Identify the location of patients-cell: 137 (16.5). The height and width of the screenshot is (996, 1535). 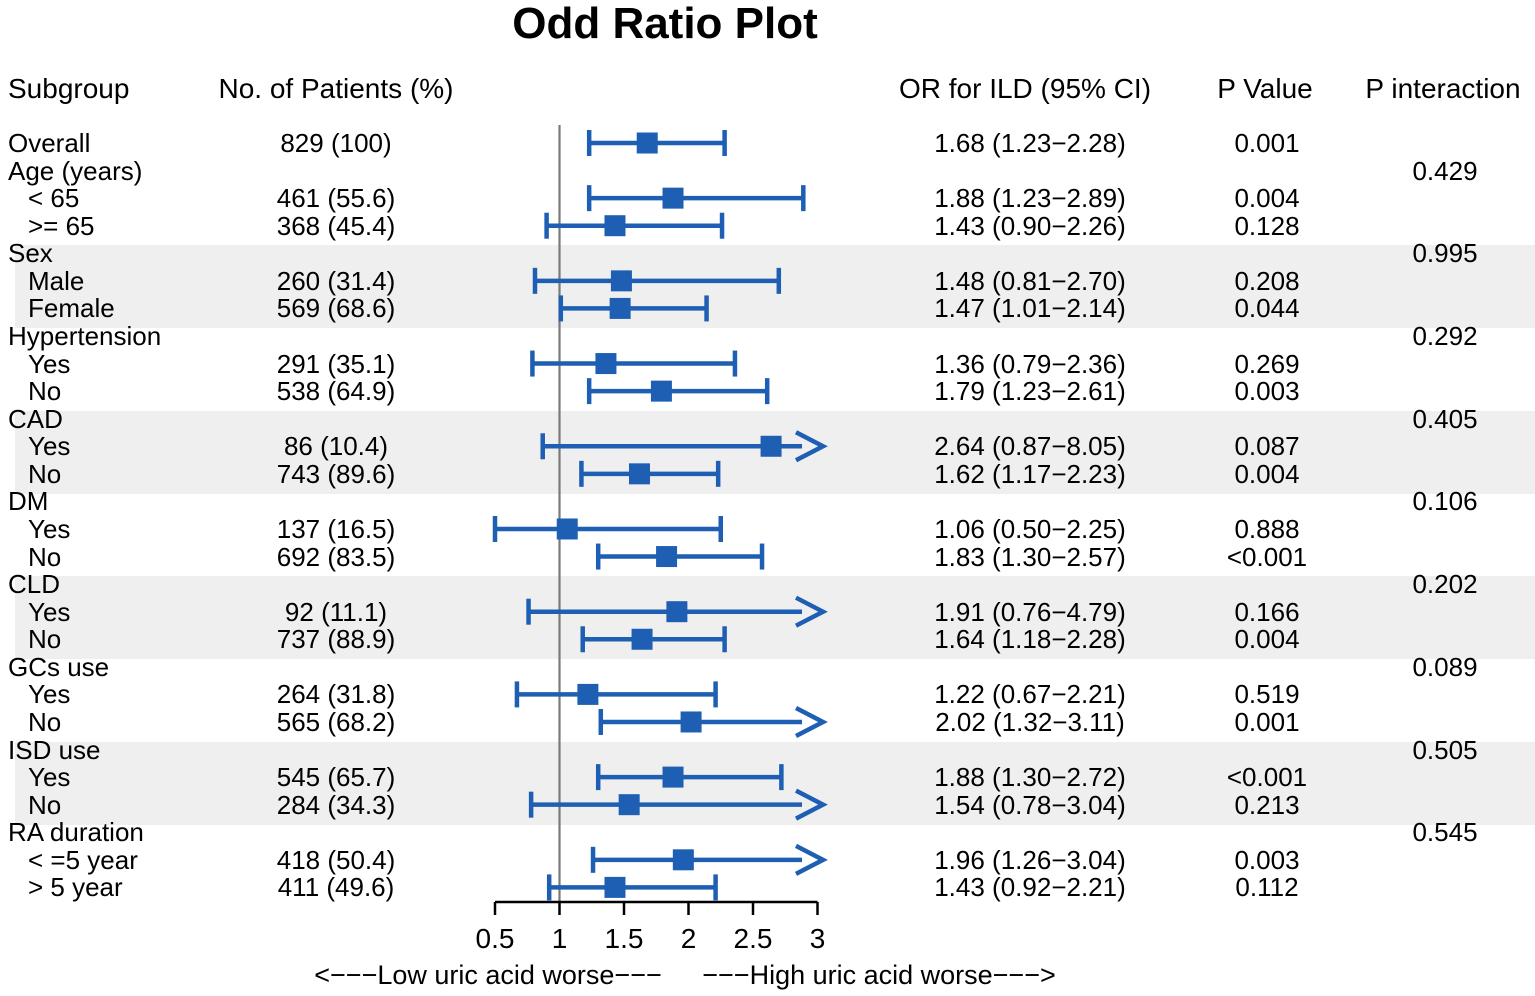
(336, 528).